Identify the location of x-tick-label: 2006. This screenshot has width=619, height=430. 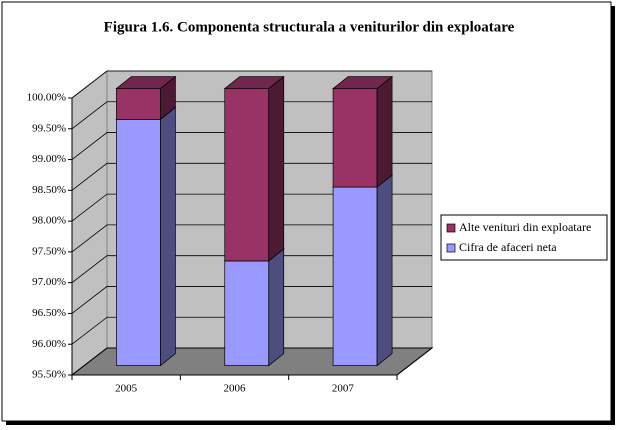
(235, 389).